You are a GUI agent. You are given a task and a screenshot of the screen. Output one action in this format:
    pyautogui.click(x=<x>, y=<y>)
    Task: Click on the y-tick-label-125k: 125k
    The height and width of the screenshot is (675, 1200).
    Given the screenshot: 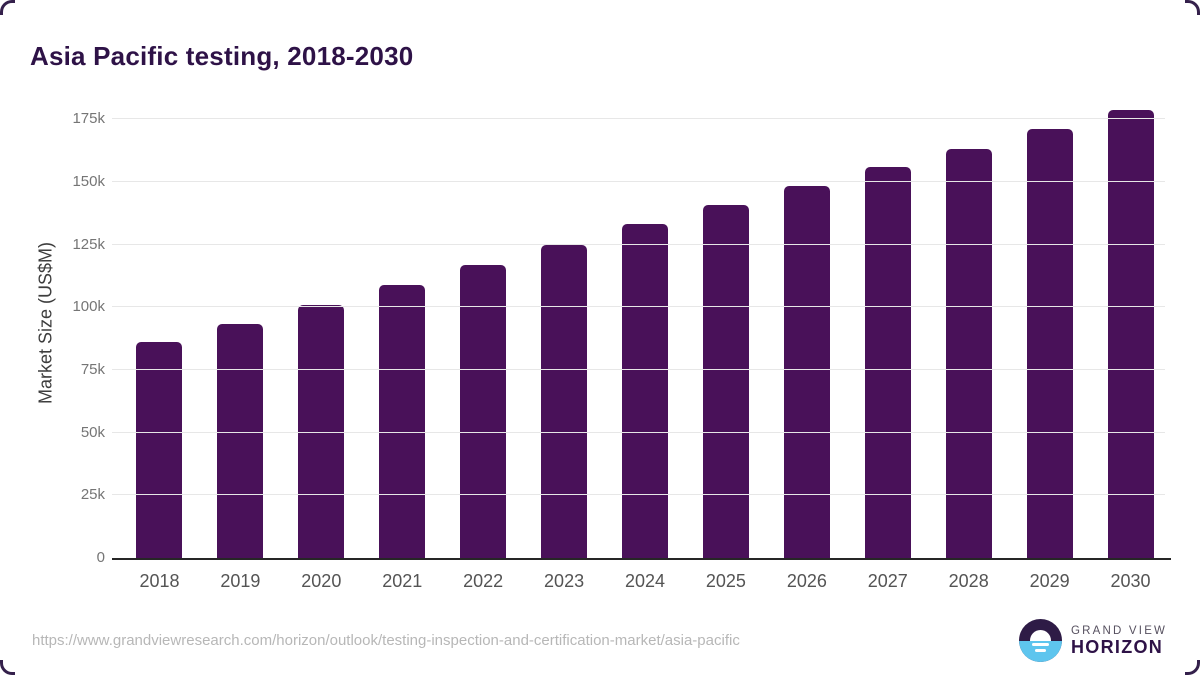 What is the action you would take?
    pyautogui.click(x=88, y=244)
    